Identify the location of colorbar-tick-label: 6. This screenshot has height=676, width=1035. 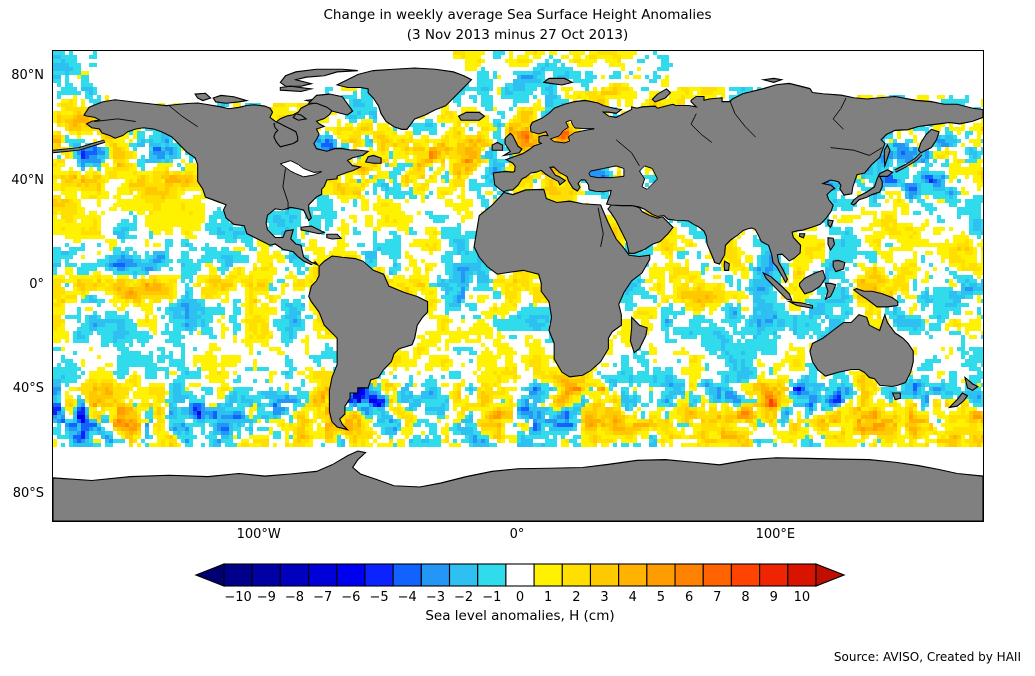
(689, 597).